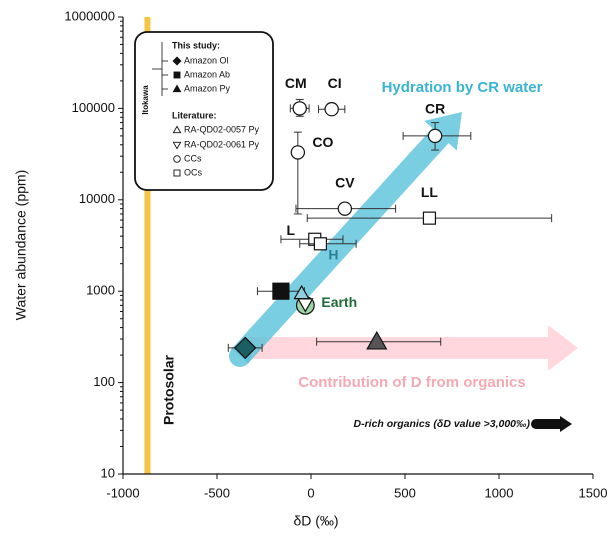 The width and height of the screenshot is (616, 536). What do you see at coordinates (169, 389) in the screenshot?
I see `protosolar-label: Protosolar` at bounding box center [169, 389].